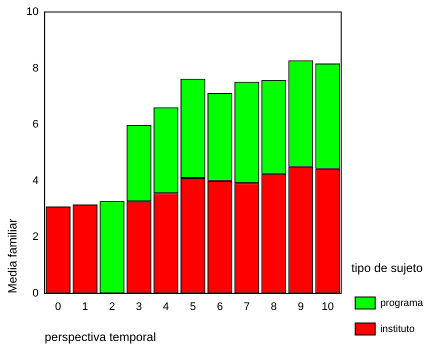 This screenshot has height=349, width=437. I want to click on x-tick-label: 5, so click(193, 307).